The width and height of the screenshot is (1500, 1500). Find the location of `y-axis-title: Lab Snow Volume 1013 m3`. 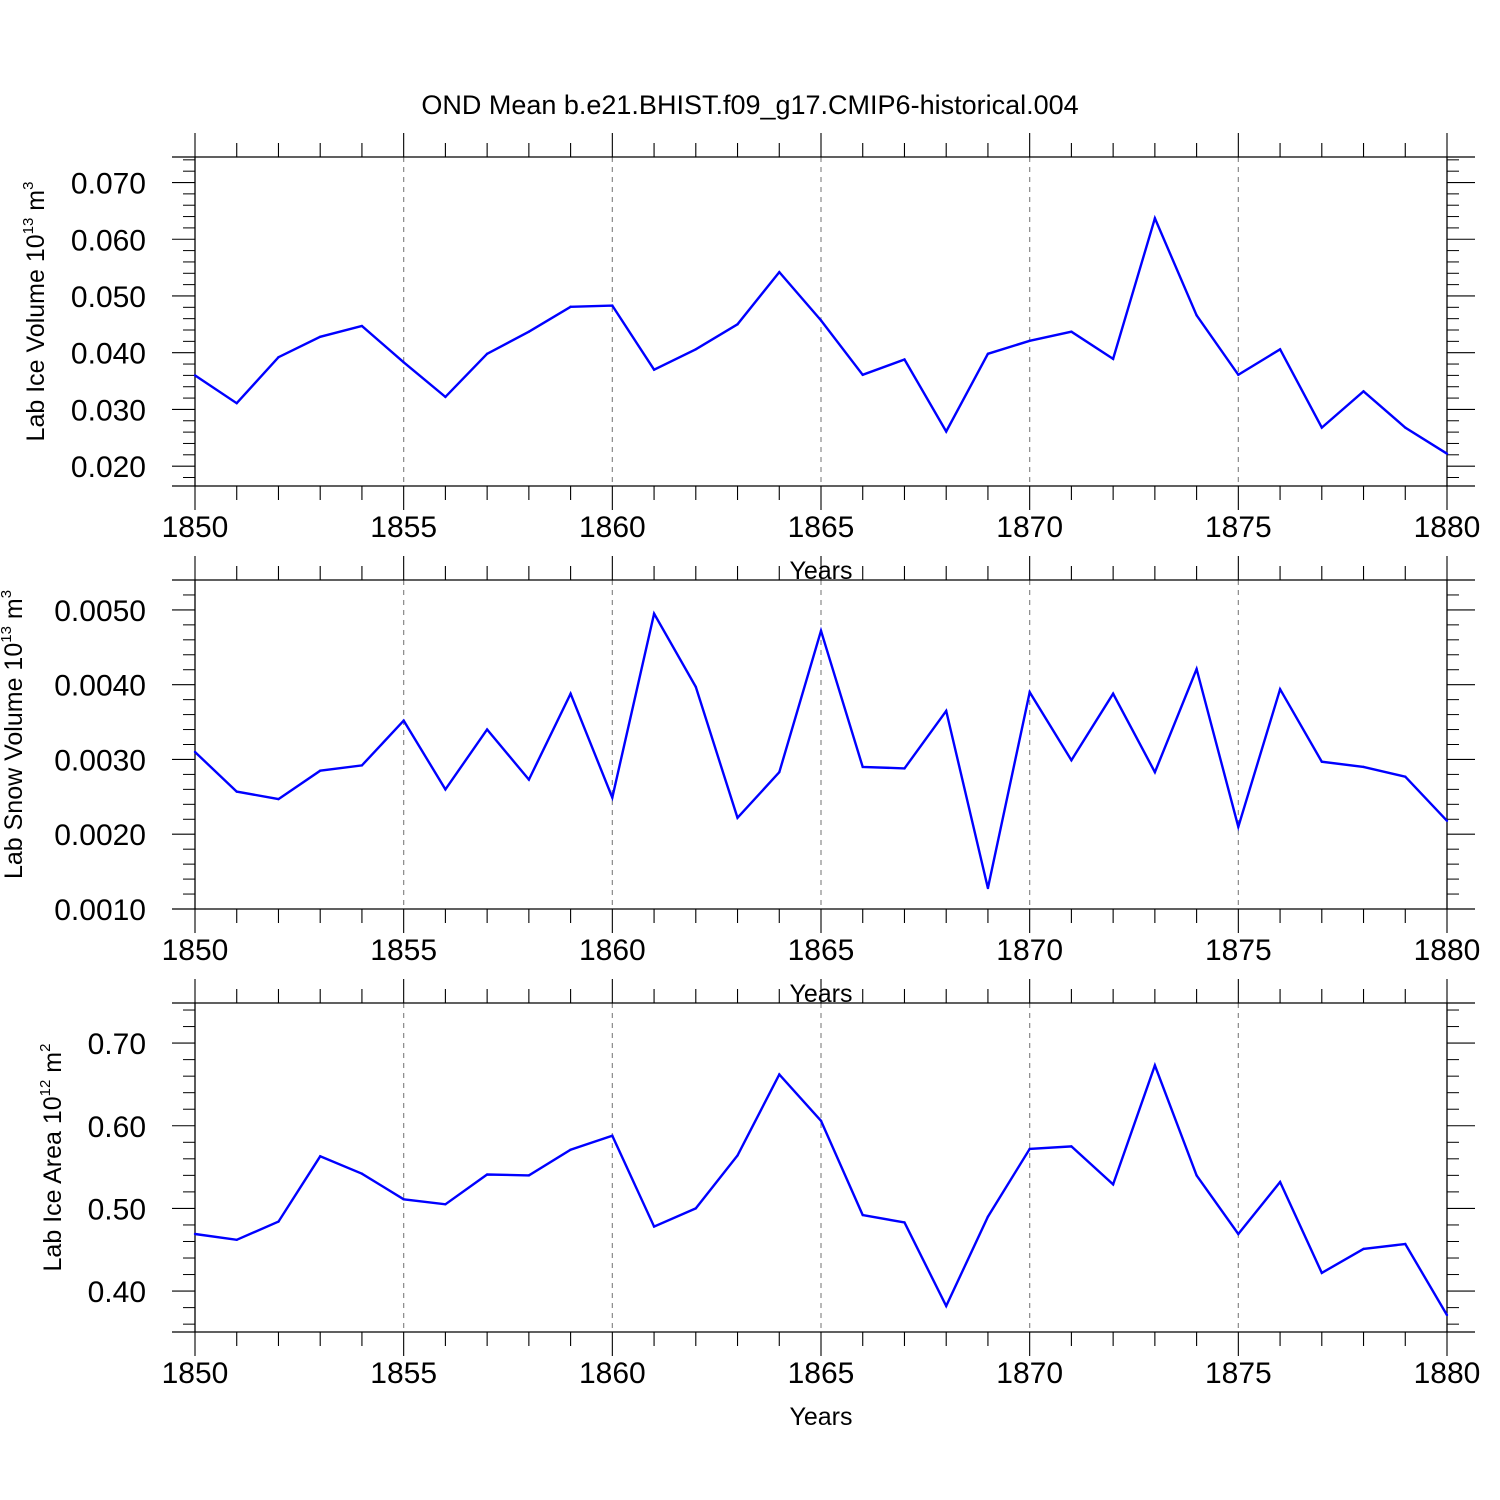

y-axis-title: Lab Snow Volume 1013 m3 is located at coordinates (14, 734).